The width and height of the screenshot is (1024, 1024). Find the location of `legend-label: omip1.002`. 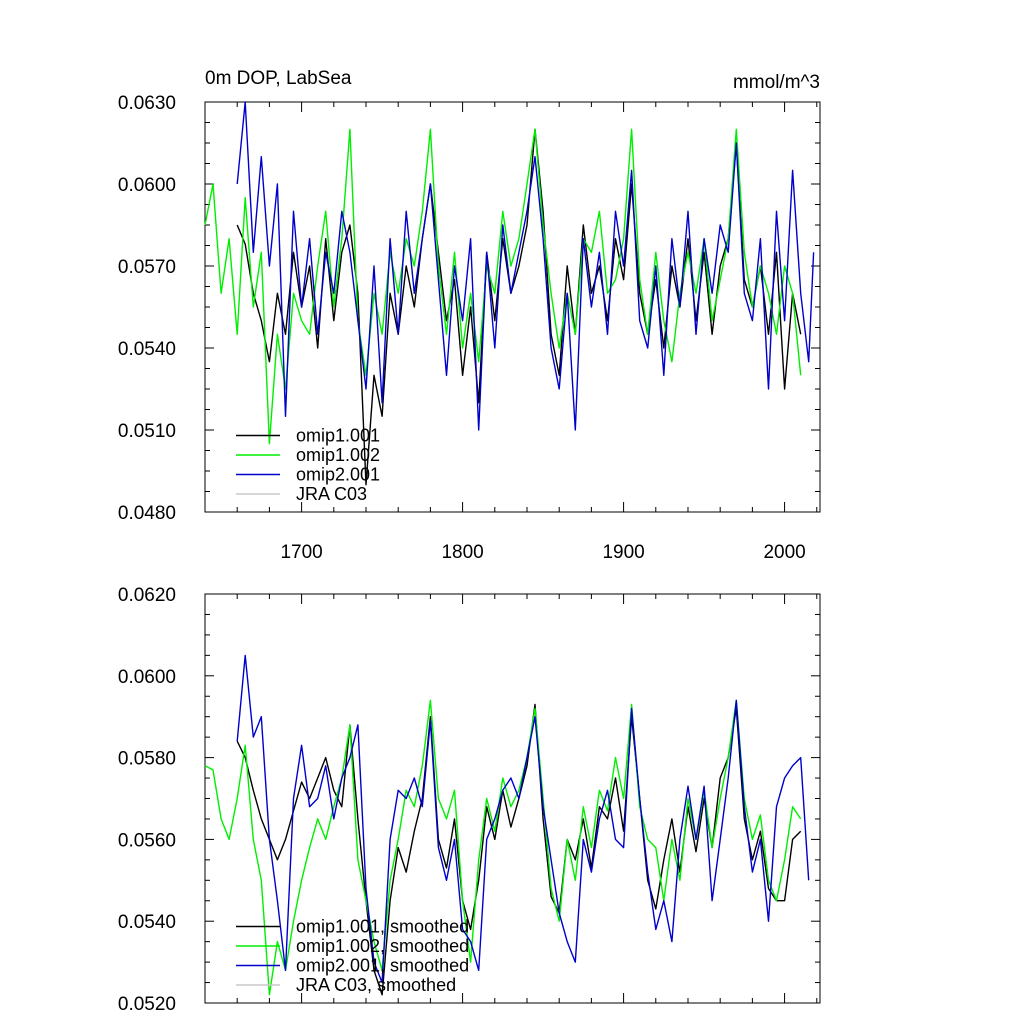

legend-label: omip1.002 is located at coordinates (338, 455).